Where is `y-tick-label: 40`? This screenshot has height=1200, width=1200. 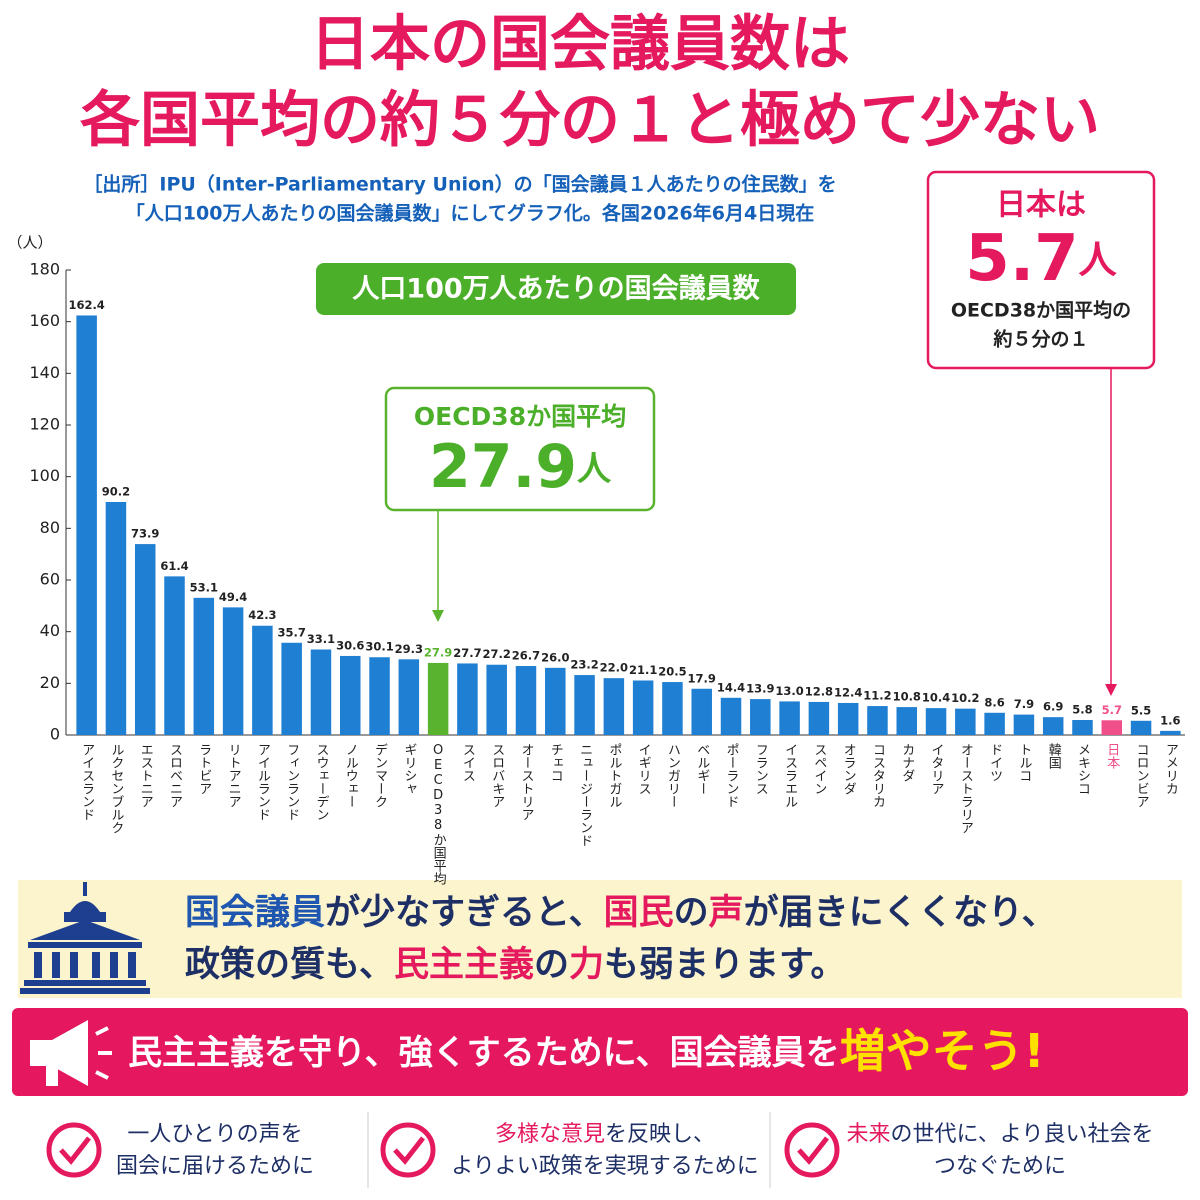 y-tick-label: 40 is located at coordinates (50, 630).